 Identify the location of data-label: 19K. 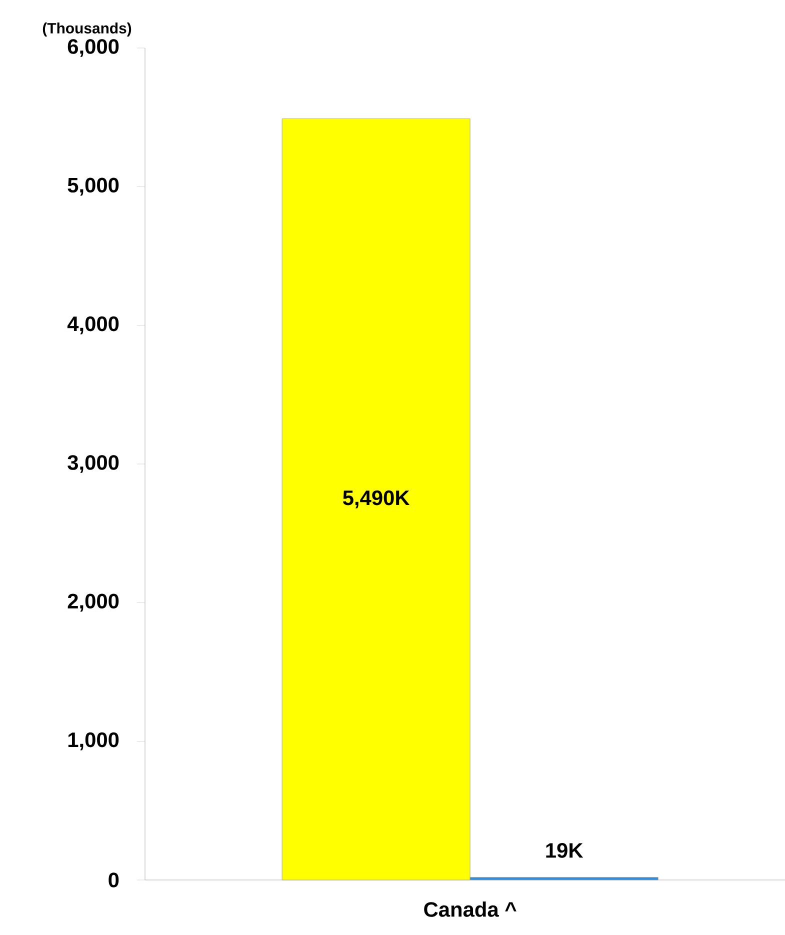
(565, 850).